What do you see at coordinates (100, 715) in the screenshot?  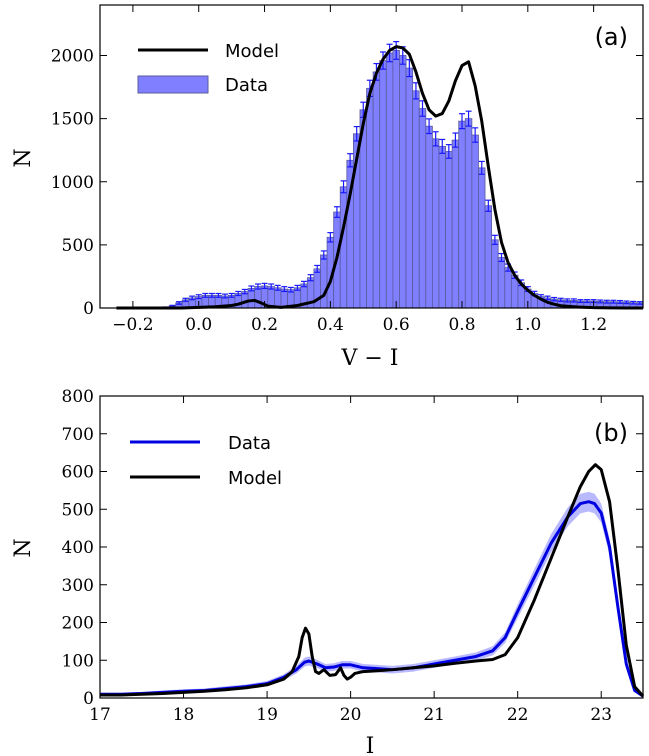 I see `x-tick-label: 17` at bounding box center [100, 715].